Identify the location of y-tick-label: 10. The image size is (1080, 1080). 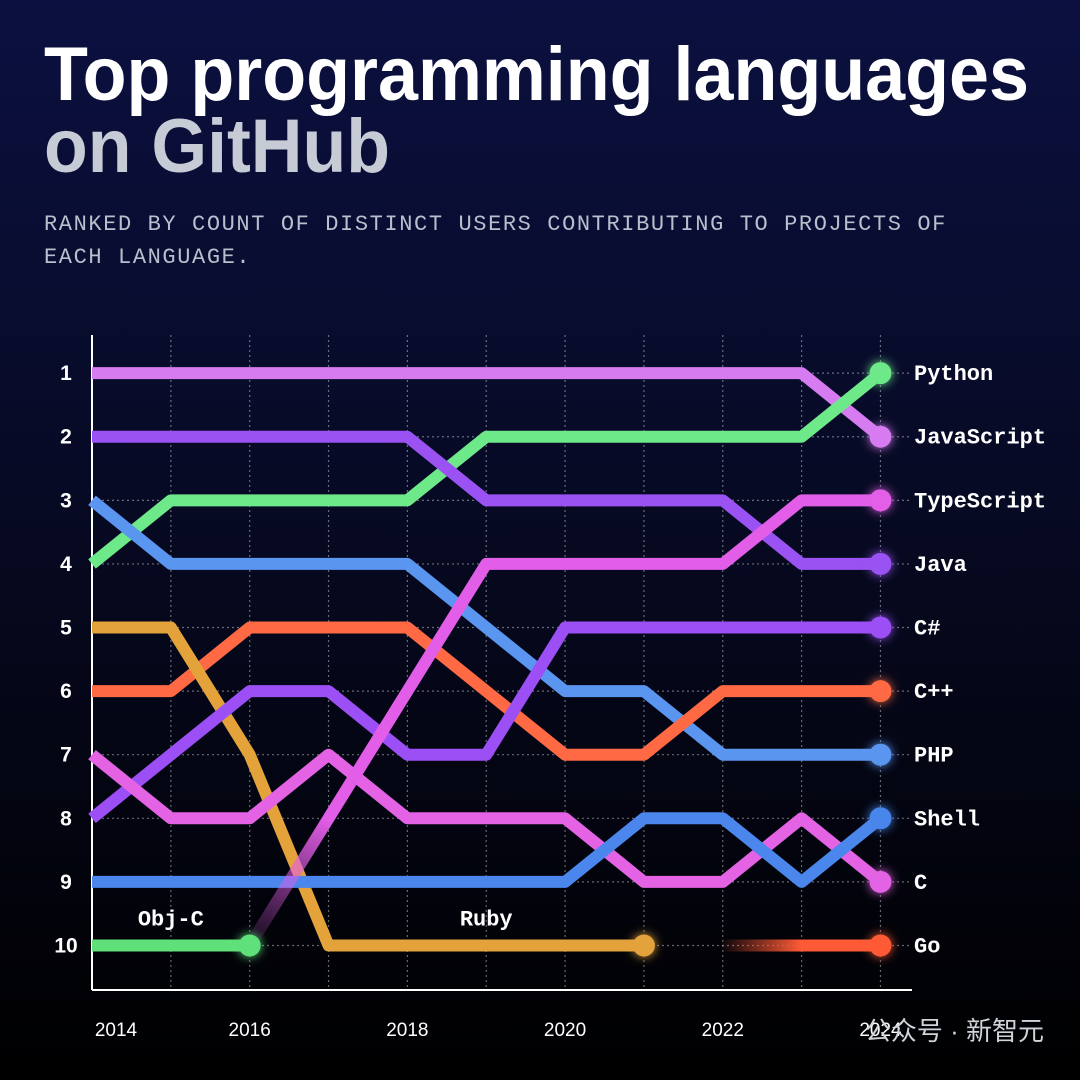
(65, 945).